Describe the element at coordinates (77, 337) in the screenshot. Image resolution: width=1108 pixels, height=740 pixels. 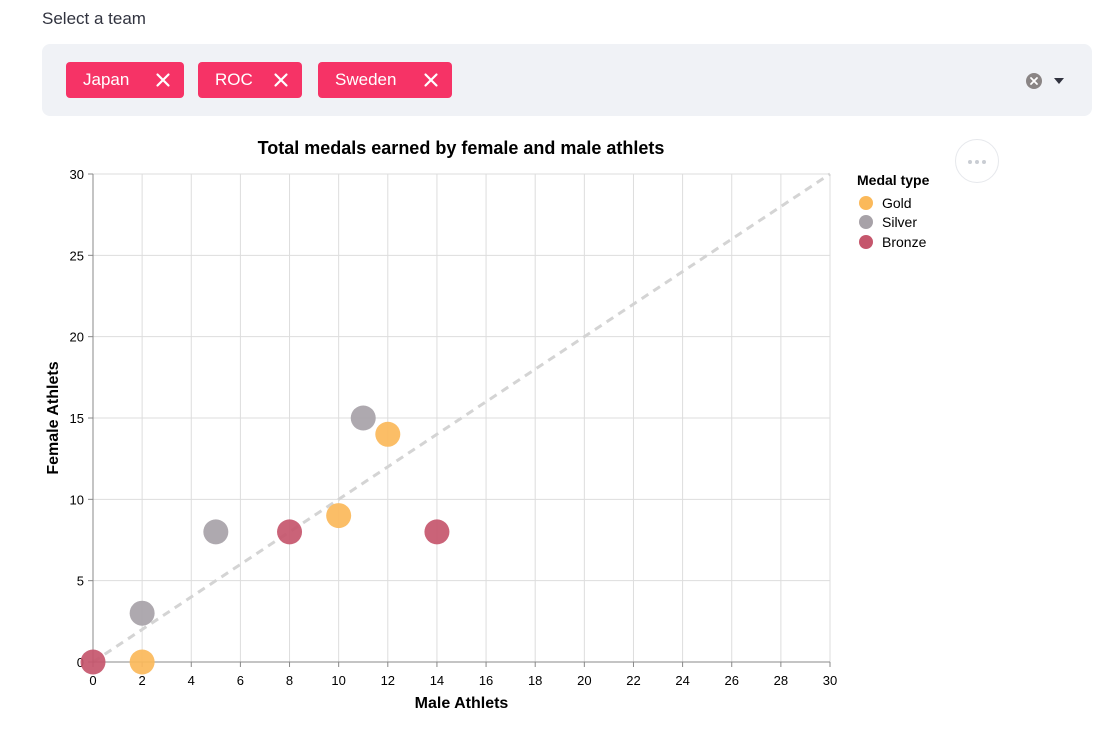
I see `y-tick-label: 20` at that location.